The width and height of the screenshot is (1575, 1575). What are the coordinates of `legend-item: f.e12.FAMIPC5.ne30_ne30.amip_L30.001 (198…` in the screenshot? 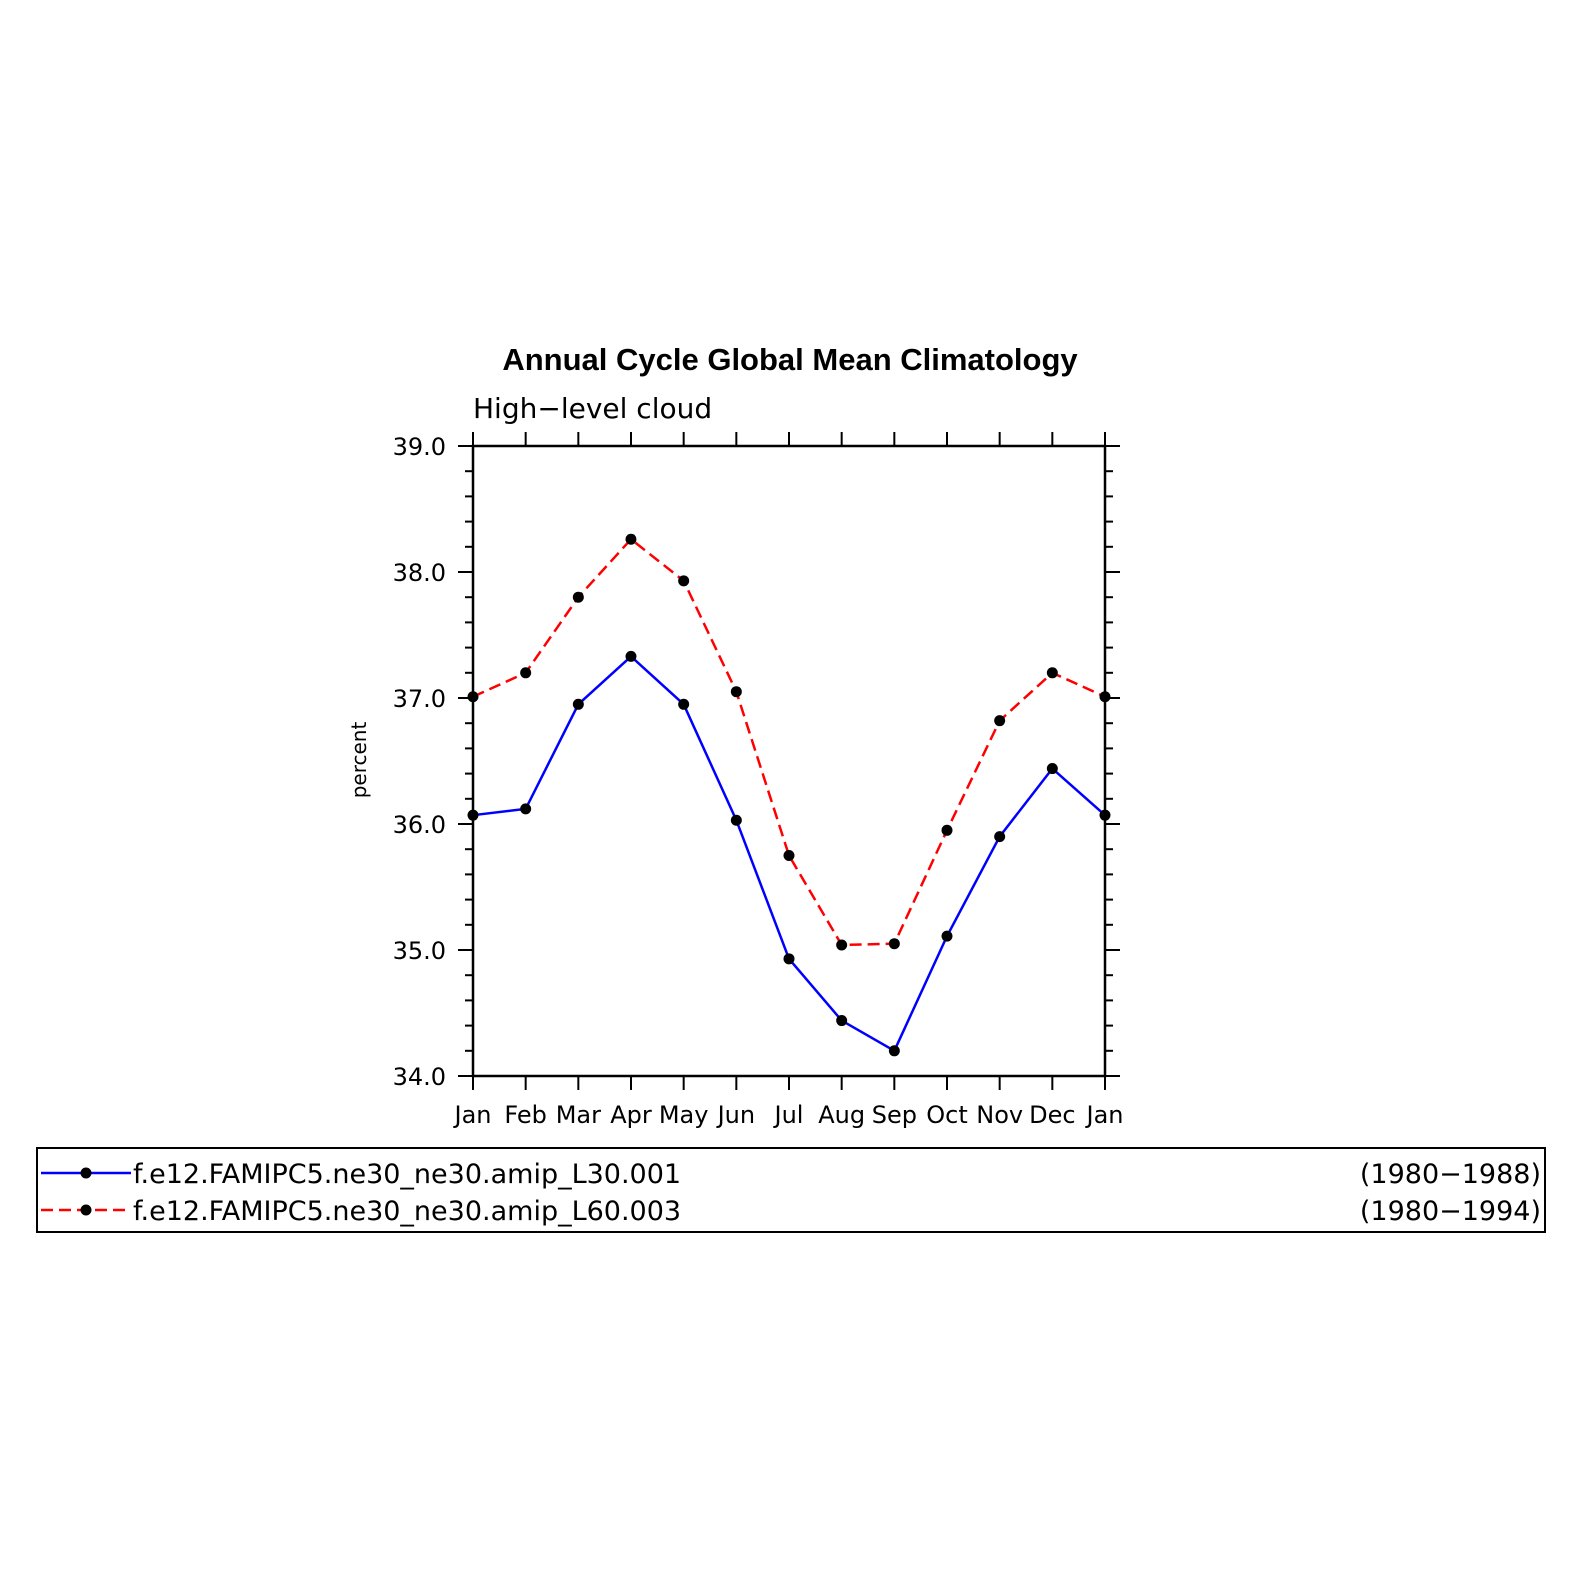 It's located at (791, 1174).